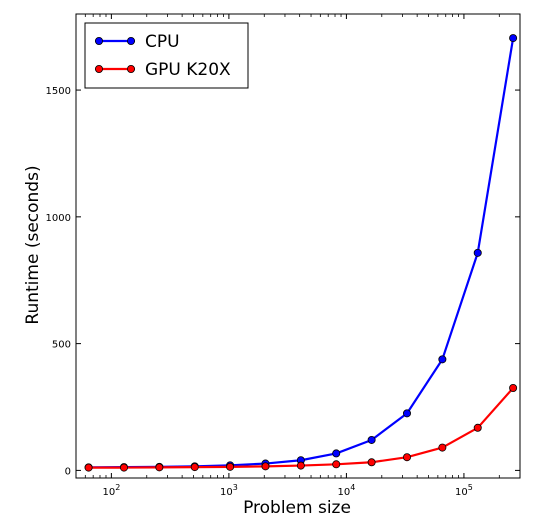  I want to click on legend-label: GPU K20X, so click(188, 70).